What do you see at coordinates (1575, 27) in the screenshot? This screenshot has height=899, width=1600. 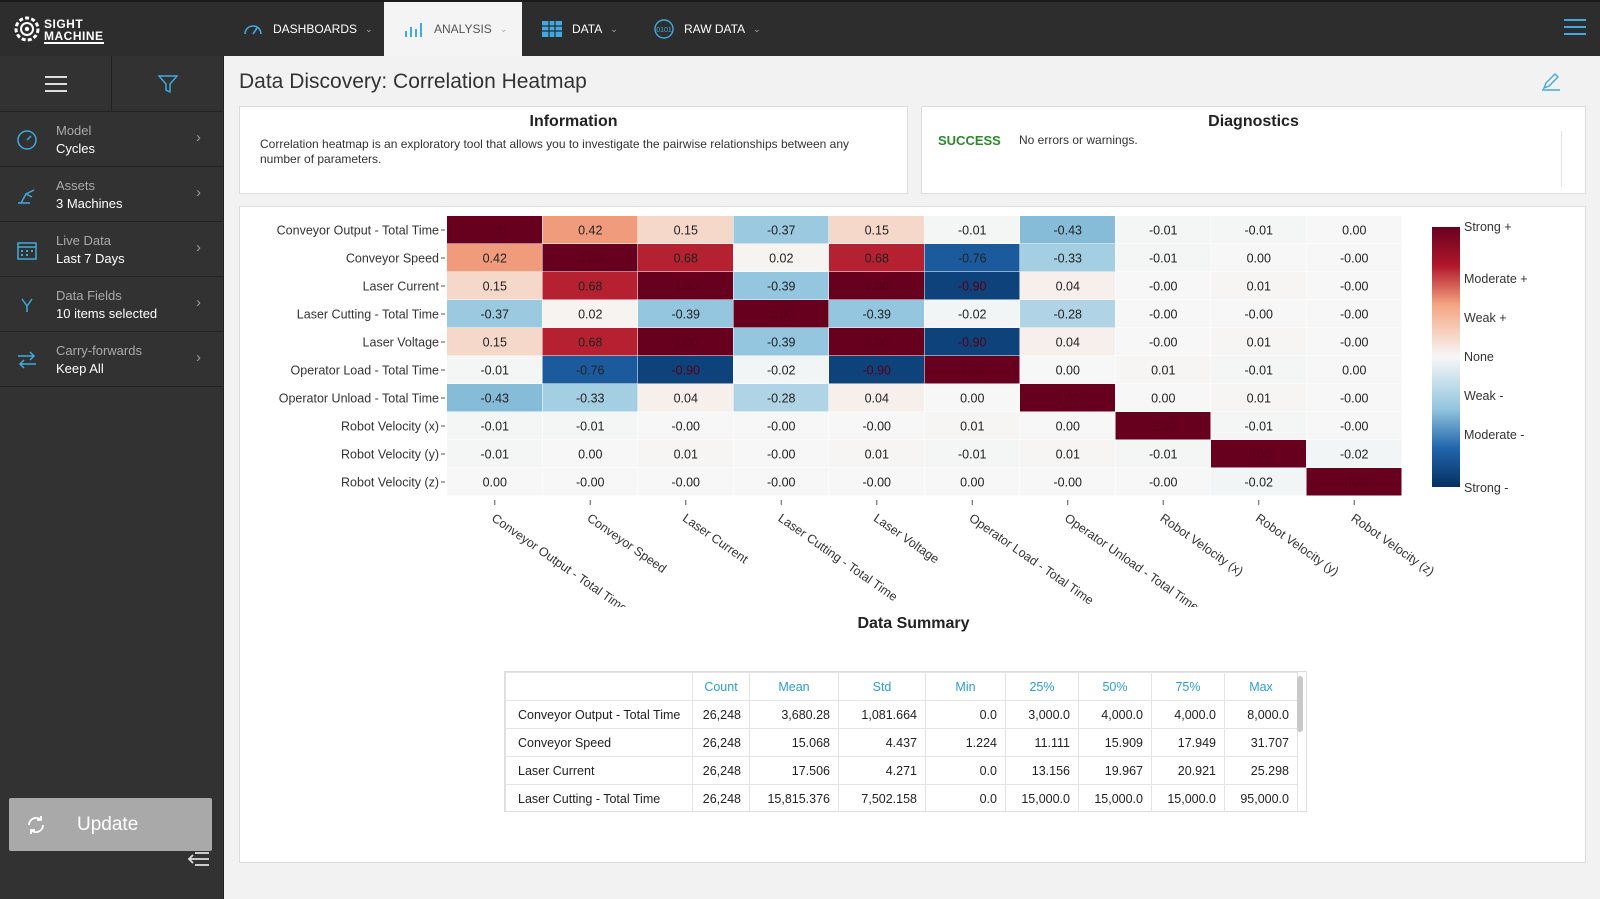 I see `menu-icon` at bounding box center [1575, 27].